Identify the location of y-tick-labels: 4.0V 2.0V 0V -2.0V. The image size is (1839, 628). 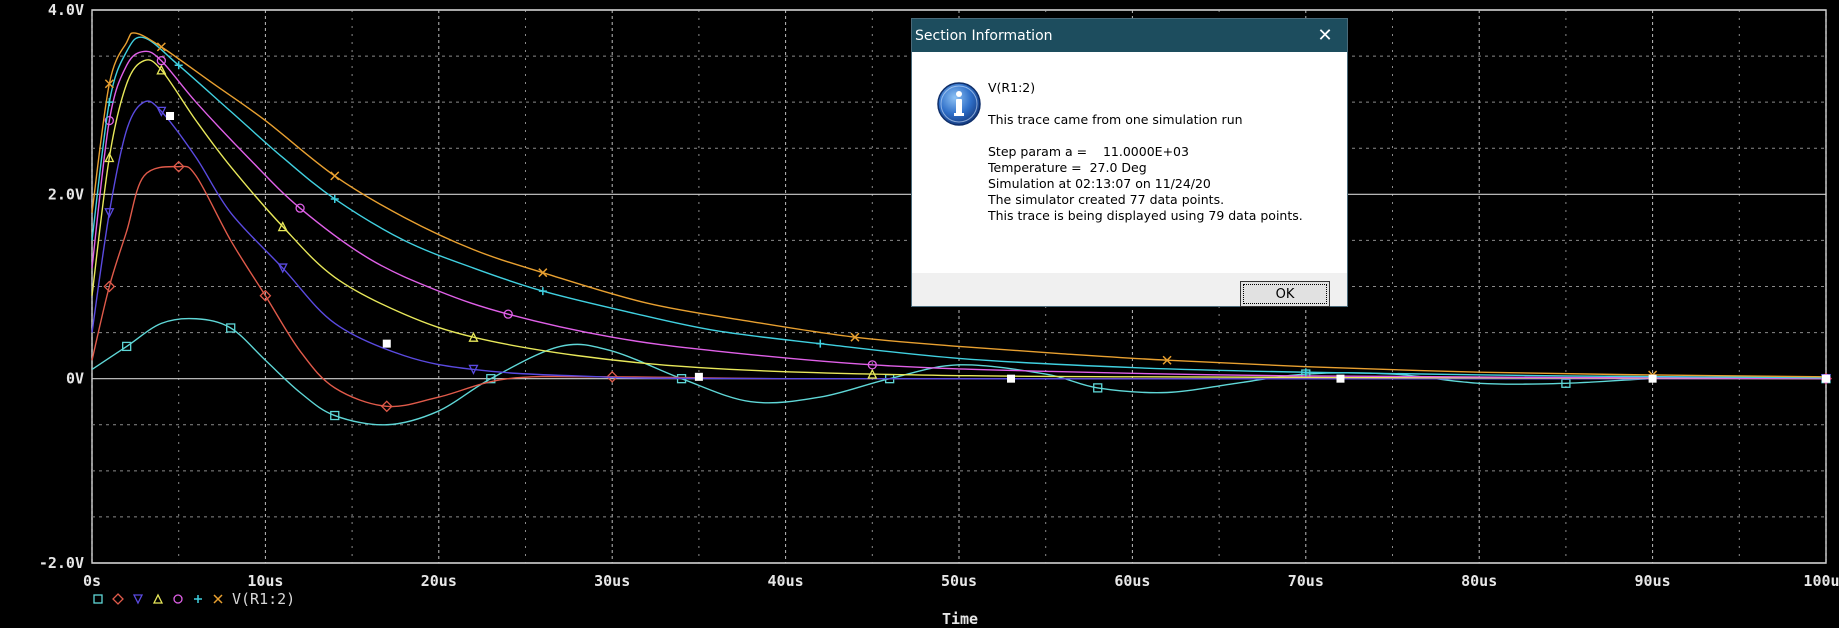
(61, 286).